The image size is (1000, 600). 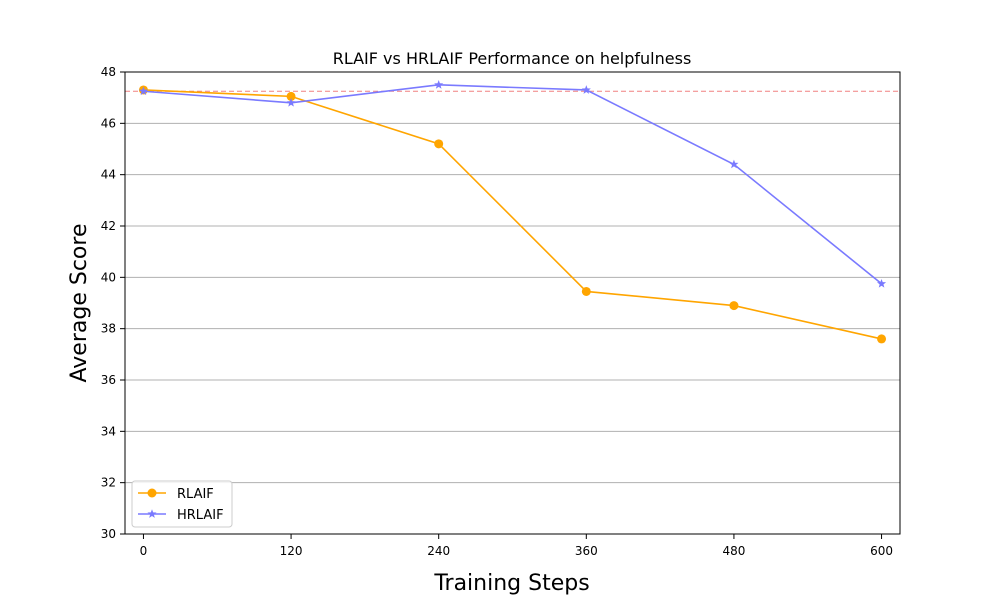 What do you see at coordinates (108, 226) in the screenshot?
I see `y-tick-label: 42` at bounding box center [108, 226].